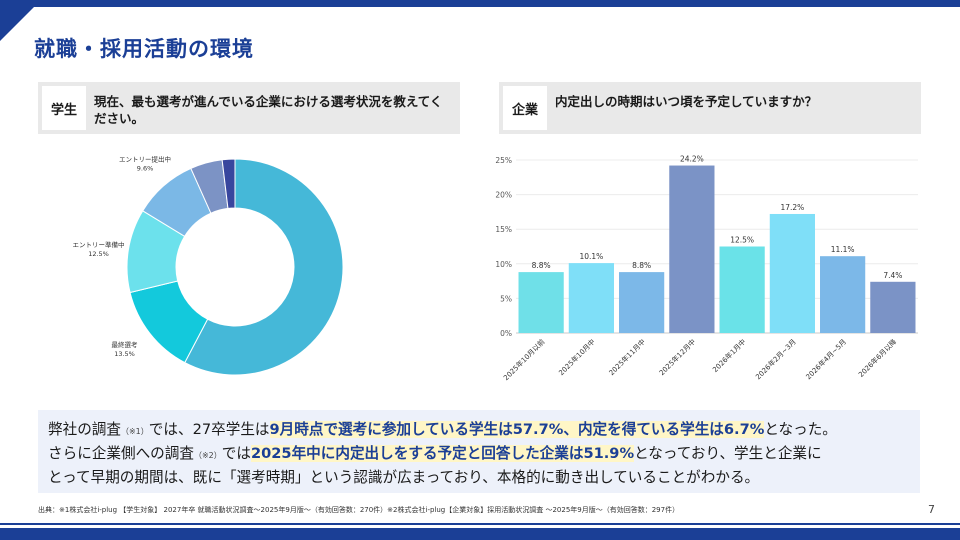 The image size is (960, 540). Describe the element at coordinates (843, 249) in the screenshot. I see `bar-value-label: 11.1%` at that location.